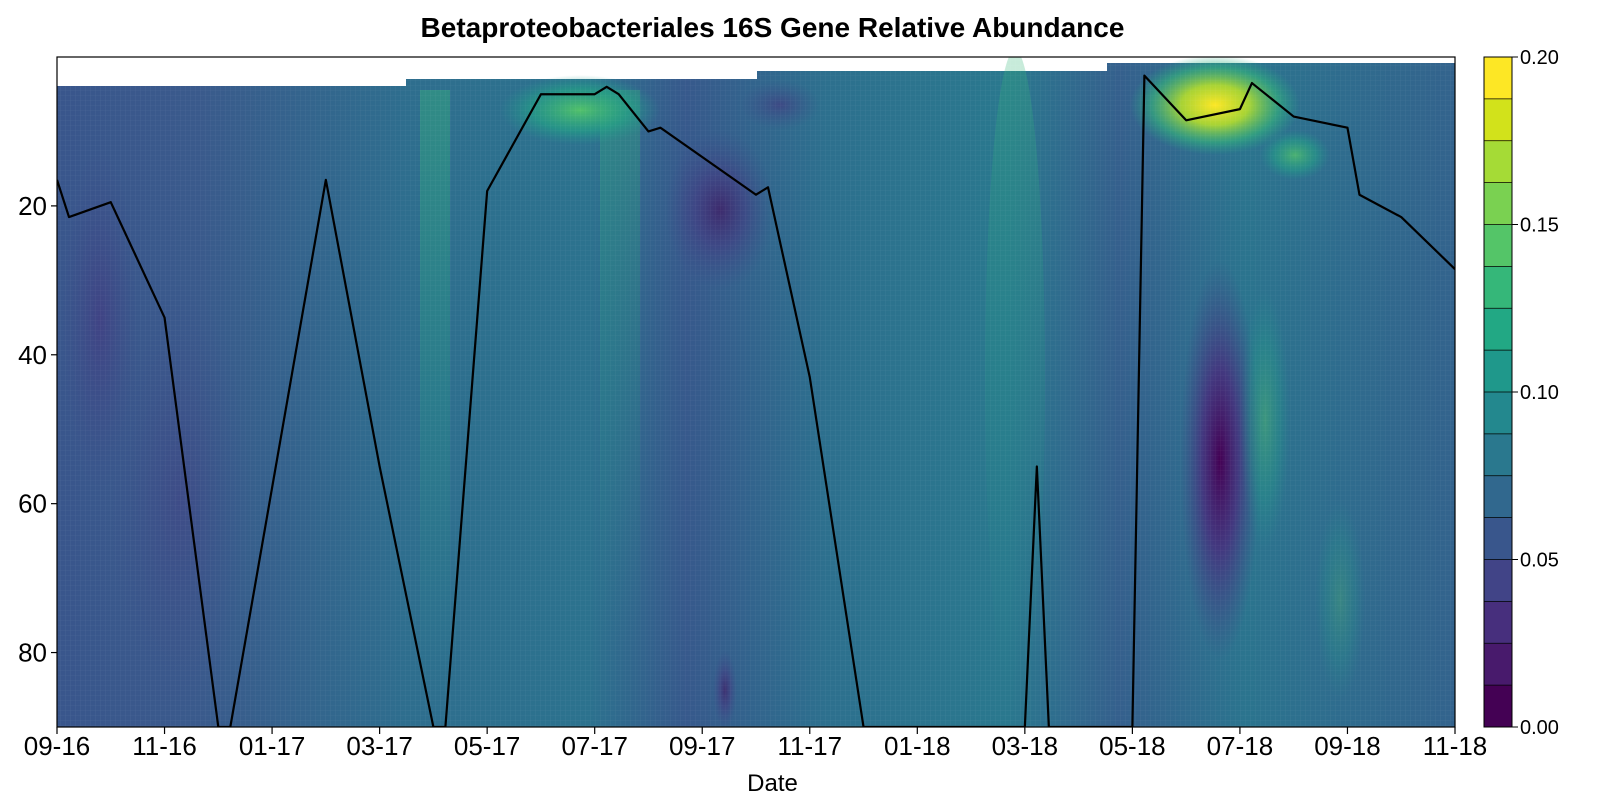  What do you see at coordinates (809, 746) in the screenshot?
I see `x-tick-label: 11-17` at bounding box center [809, 746].